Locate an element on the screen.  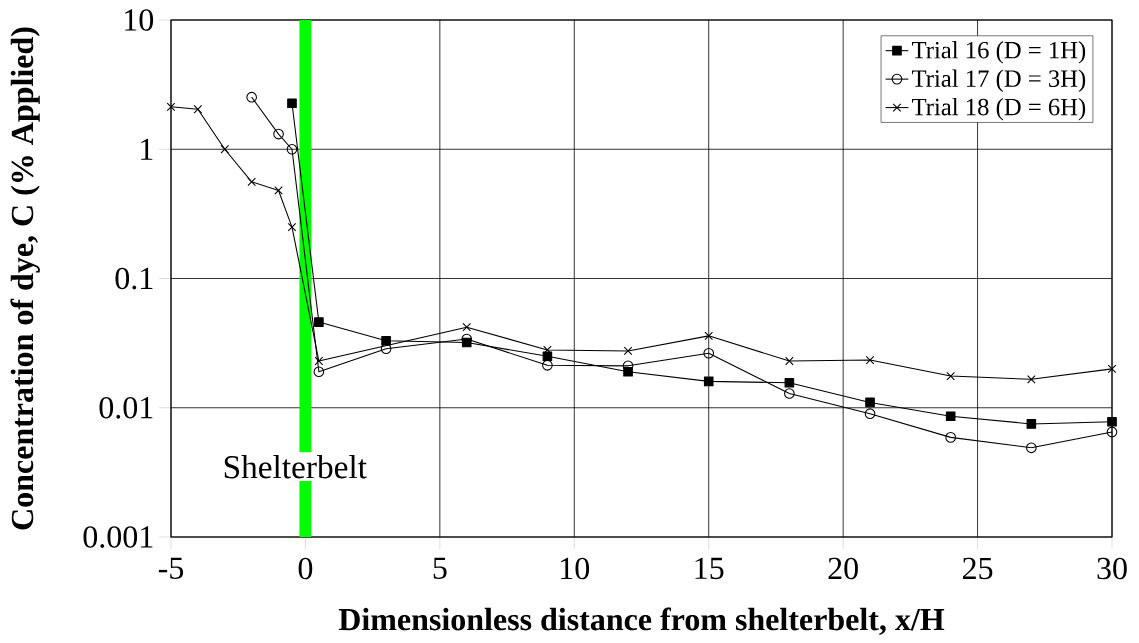
x-tick-label: 30 is located at coordinates (1112, 568).